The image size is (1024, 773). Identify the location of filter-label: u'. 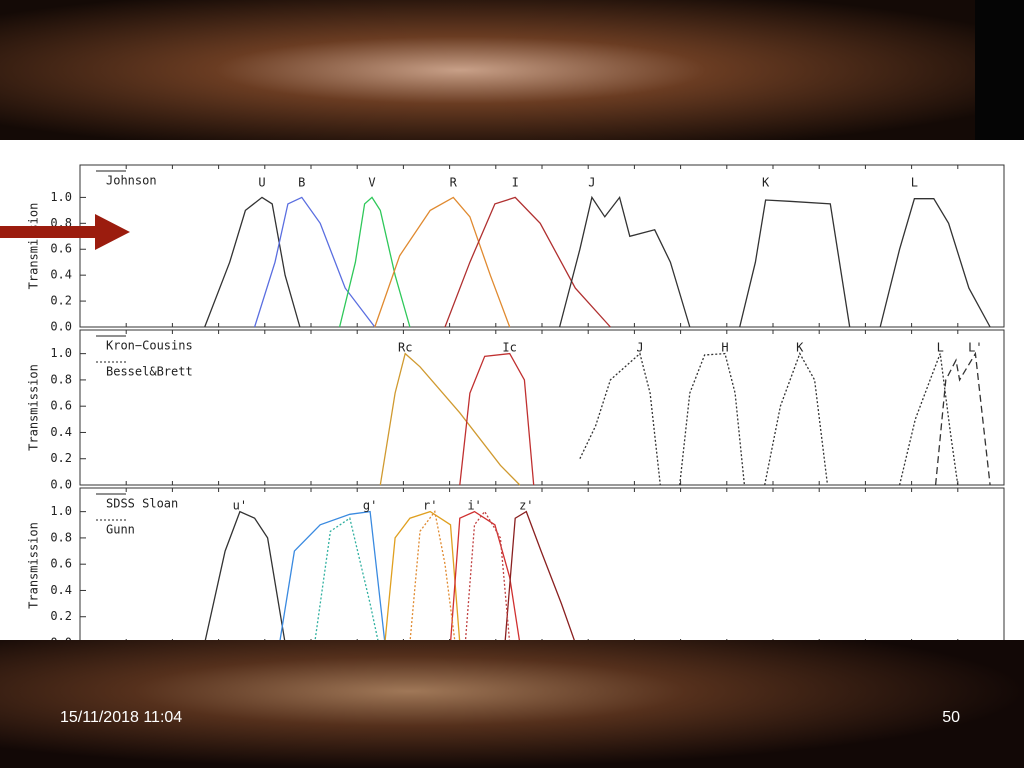
(240, 506).